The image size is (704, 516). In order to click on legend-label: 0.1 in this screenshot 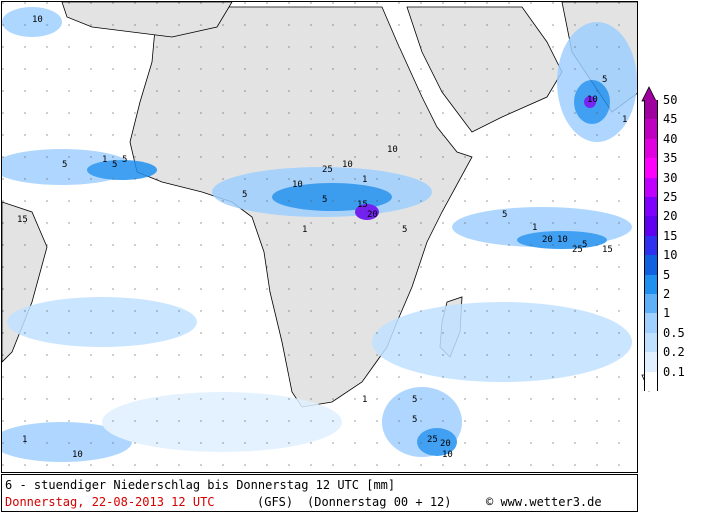, I will do `click(674, 371)`.